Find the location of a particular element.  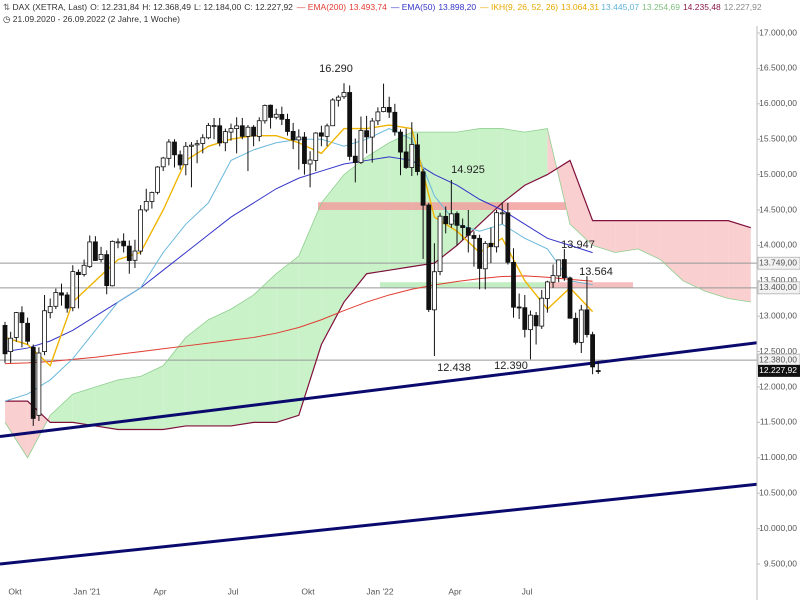

price-tag-label: 13.400,00 is located at coordinates (778, 287).